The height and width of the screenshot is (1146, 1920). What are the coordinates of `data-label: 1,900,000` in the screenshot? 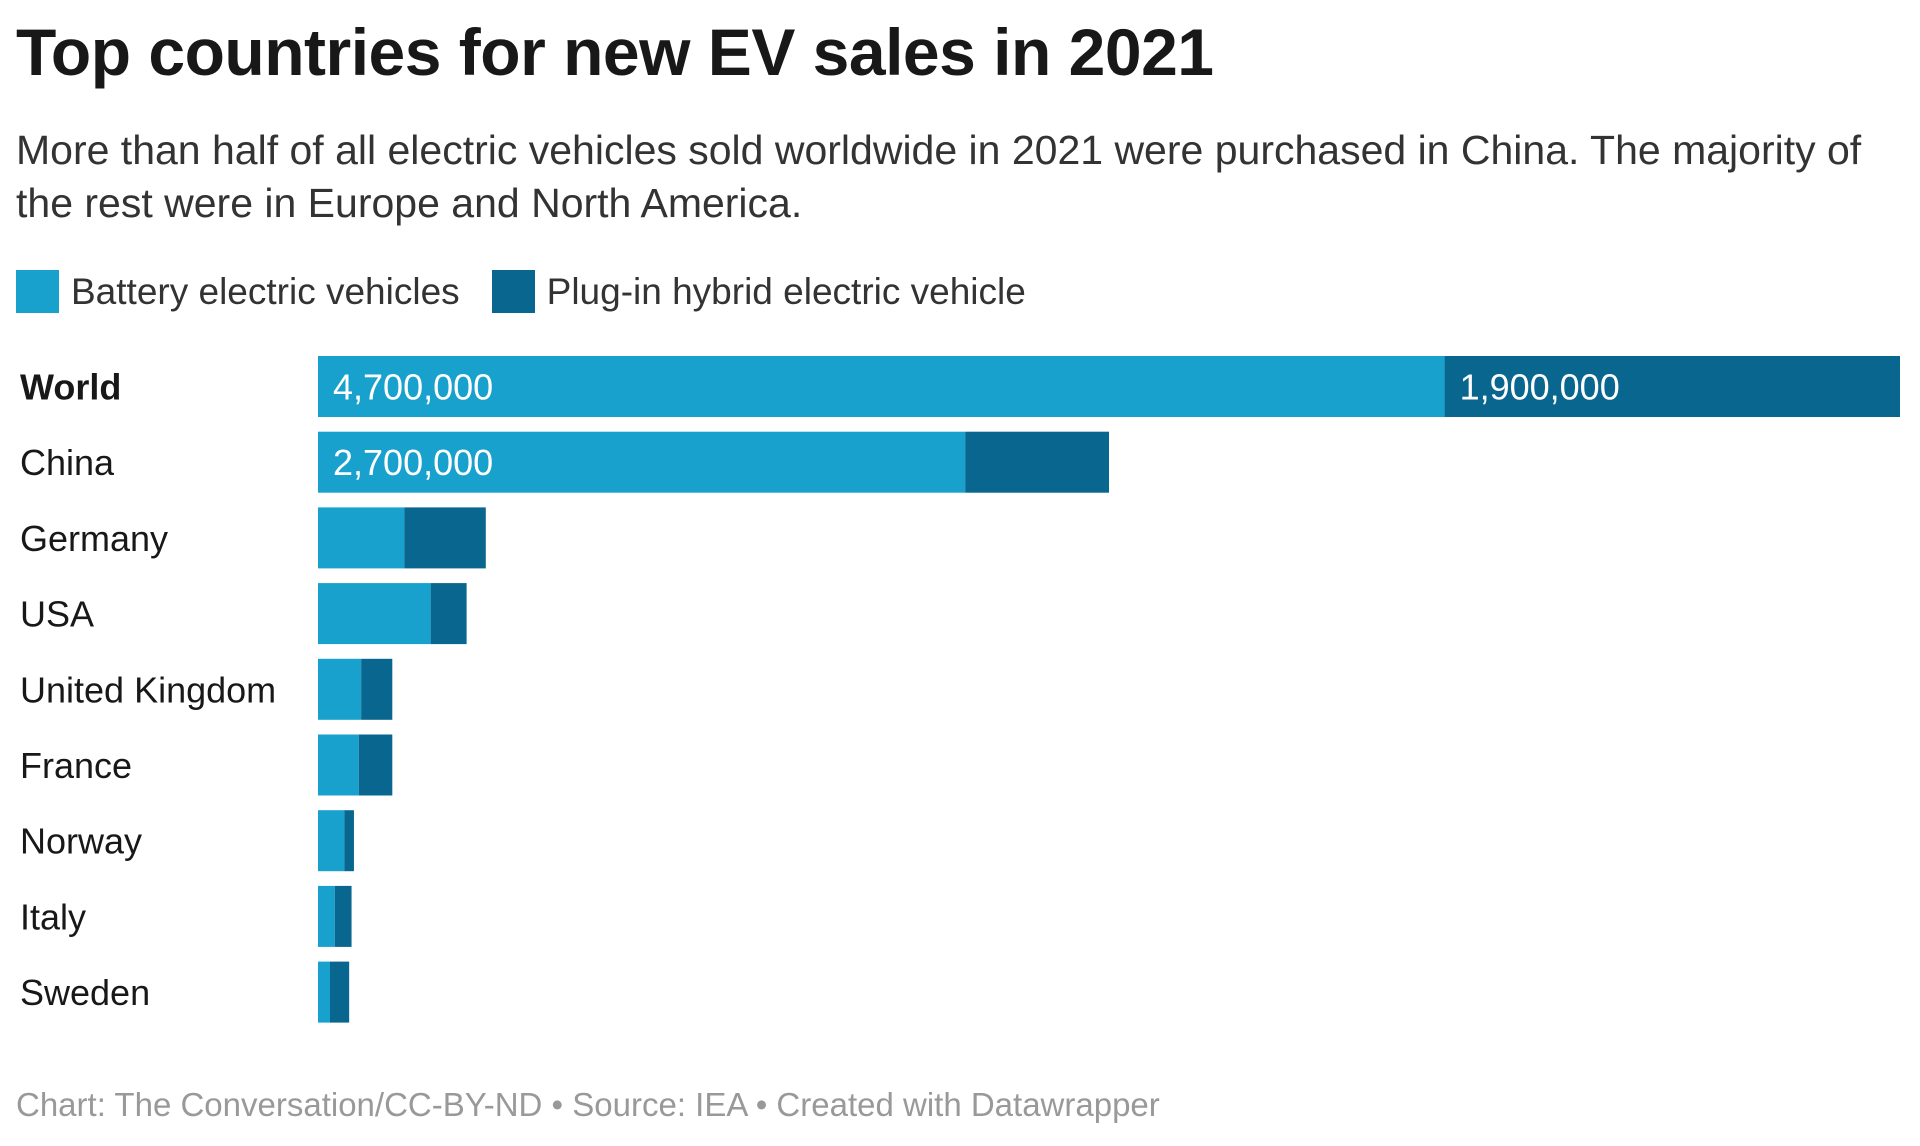 It's located at (1540, 387).